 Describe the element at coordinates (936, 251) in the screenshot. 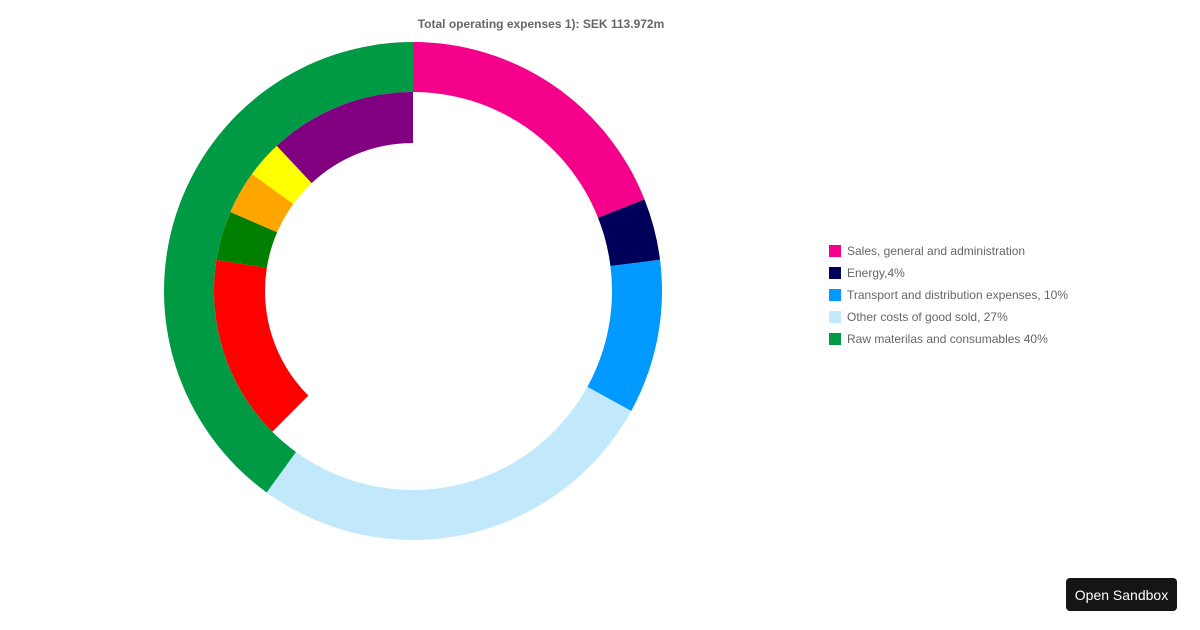

I see `legend-label: Sales, general and administration` at that location.